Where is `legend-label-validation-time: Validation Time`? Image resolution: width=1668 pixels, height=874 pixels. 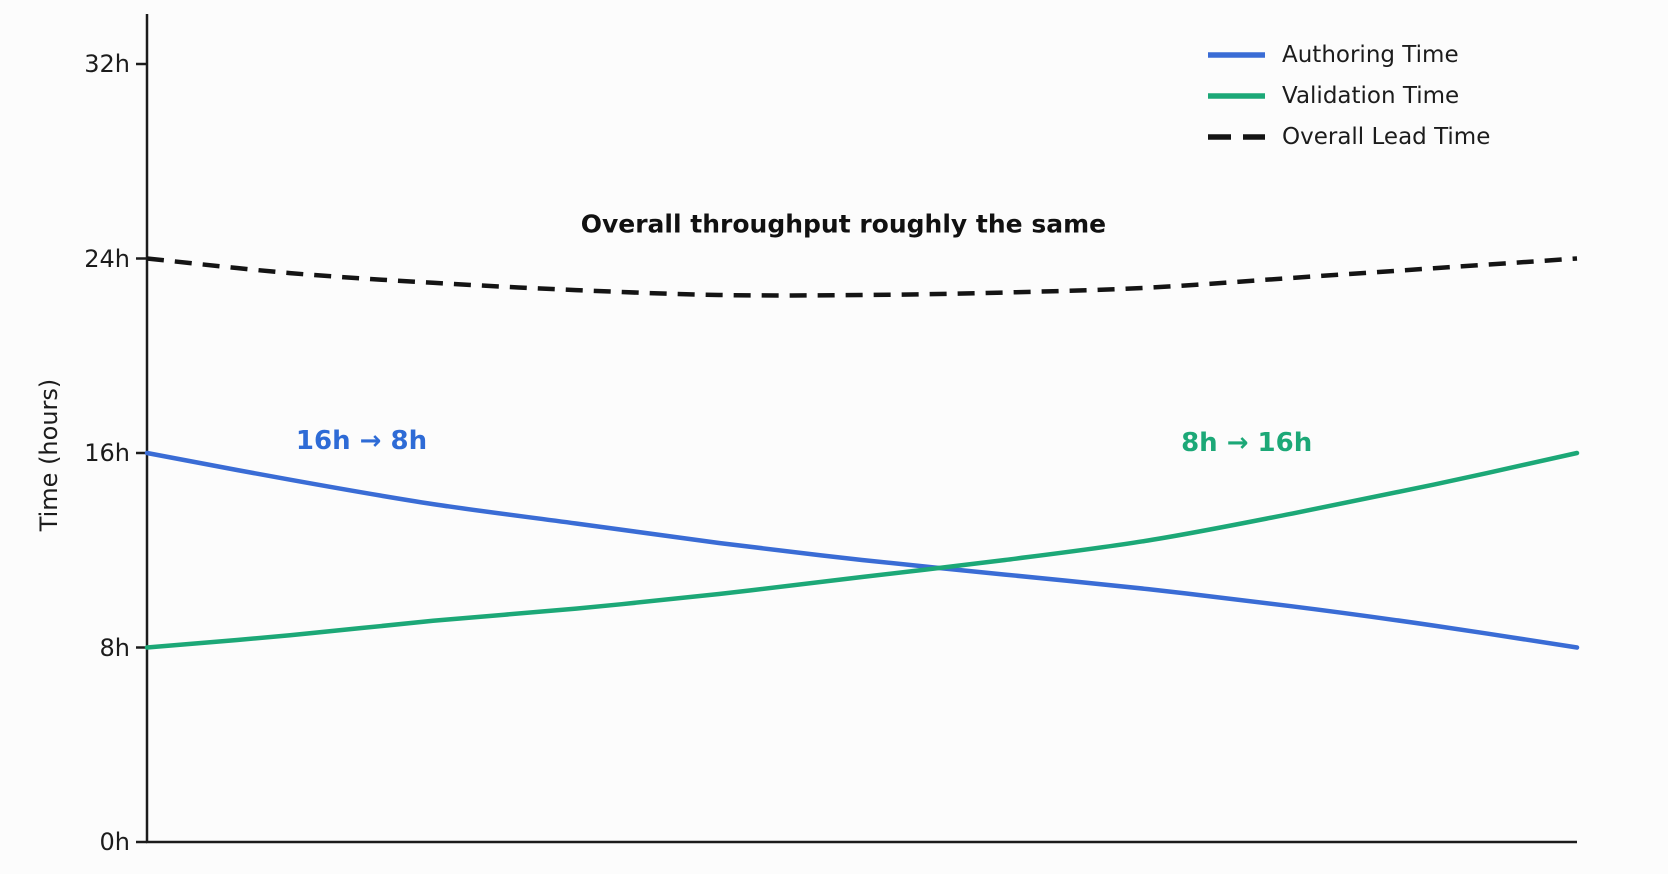
legend-label-validation-time: Validation Time is located at coordinates (1371, 95).